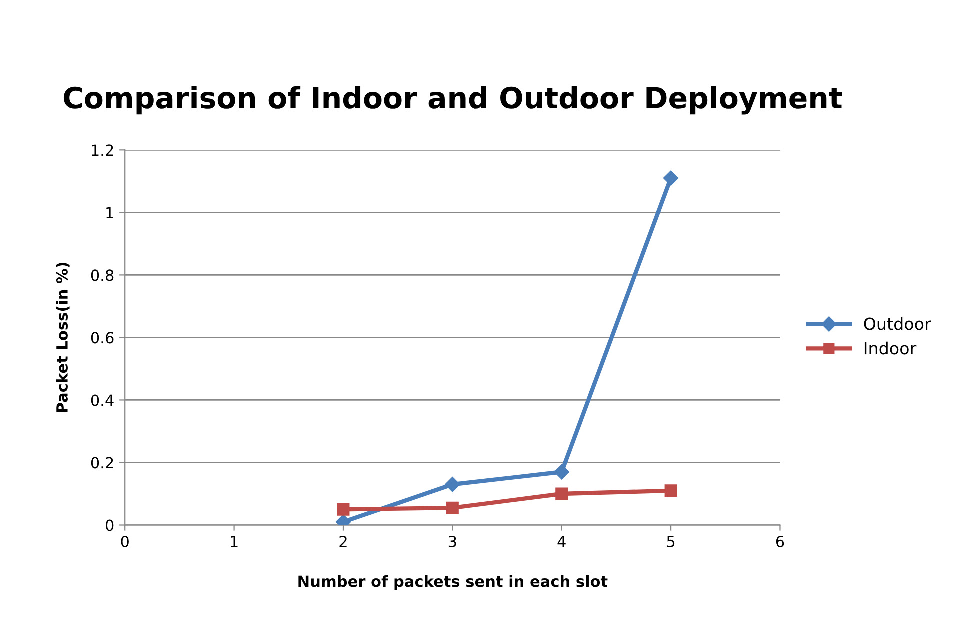 Image resolution: width=955 pixels, height=639 pixels. I want to click on y-tick-label: 0.6, so click(102, 338).